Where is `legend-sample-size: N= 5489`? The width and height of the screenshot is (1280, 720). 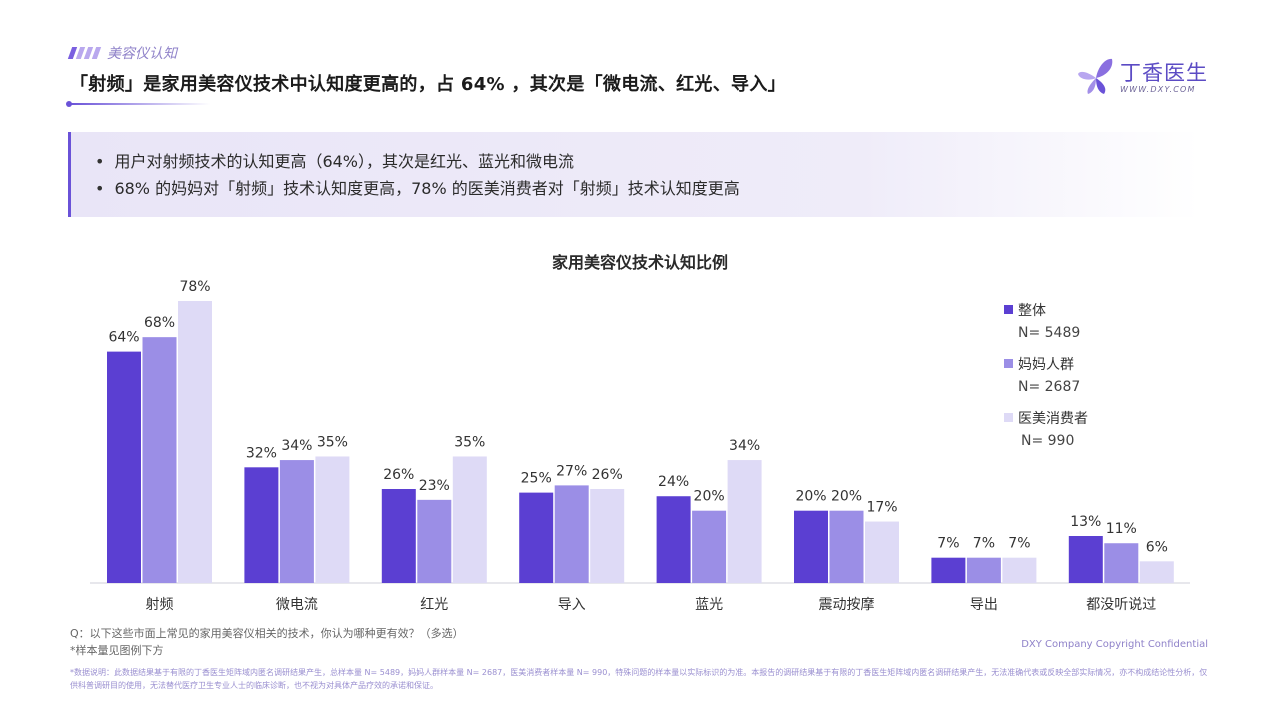 legend-sample-size: N= 5489 is located at coordinates (1049, 333).